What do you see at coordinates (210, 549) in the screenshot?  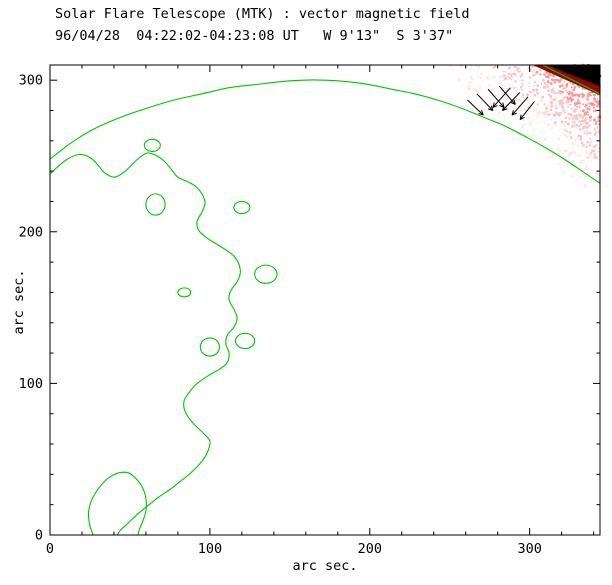 I see `x-tick-label: 100` at bounding box center [210, 549].